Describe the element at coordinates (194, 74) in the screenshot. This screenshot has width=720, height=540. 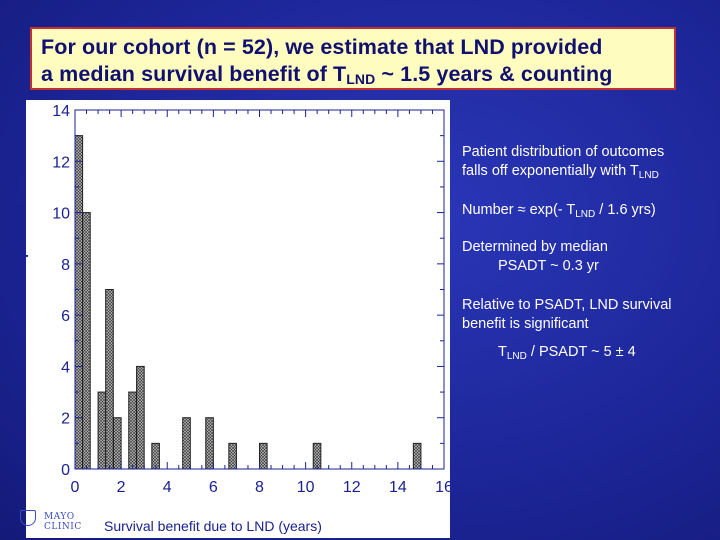
I see `title-line-2-text: a median survival benefit of T` at that location.